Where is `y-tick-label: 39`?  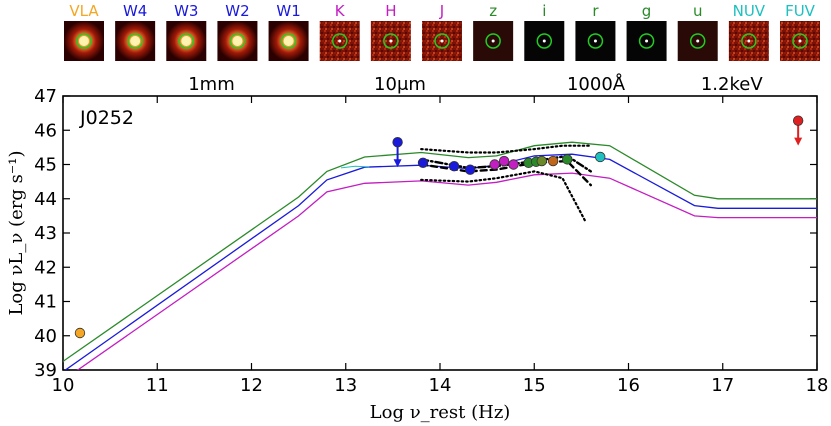 y-tick-label: 39 is located at coordinates (45, 370).